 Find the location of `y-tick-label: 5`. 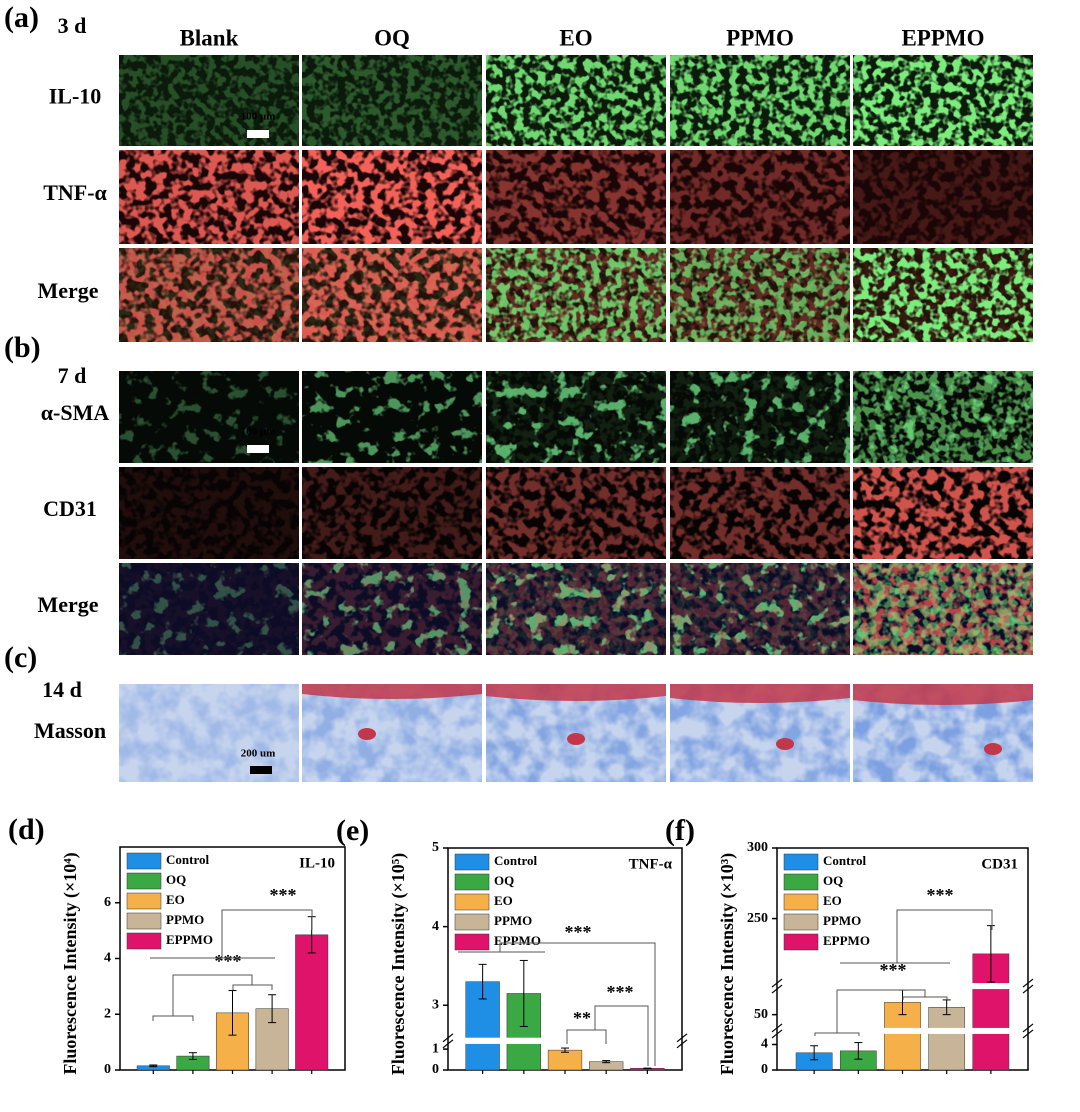

y-tick-label: 5 is located at coordinates (435, 847).